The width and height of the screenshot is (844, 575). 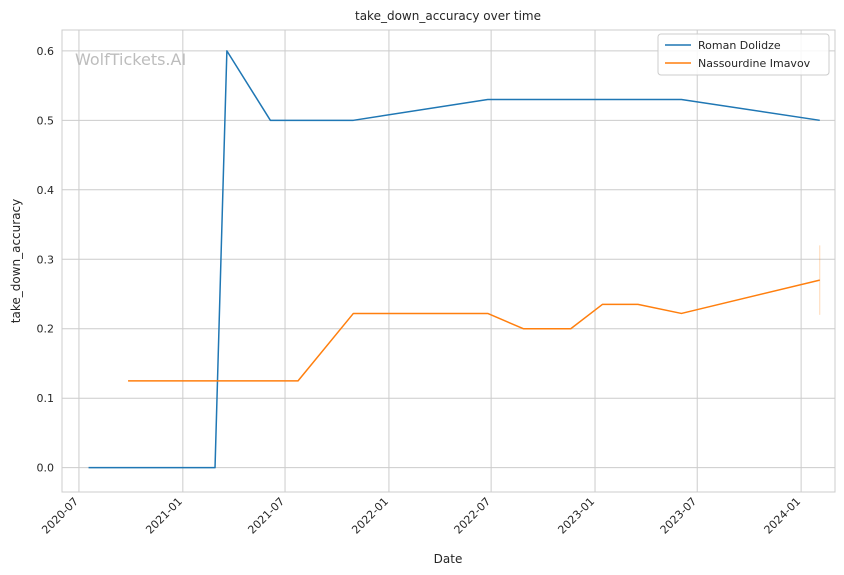 What do you see at coordinates (46, 120) in the screenshot?
I see `y-tick-label: 0.5` at bounding box center [46, 120].